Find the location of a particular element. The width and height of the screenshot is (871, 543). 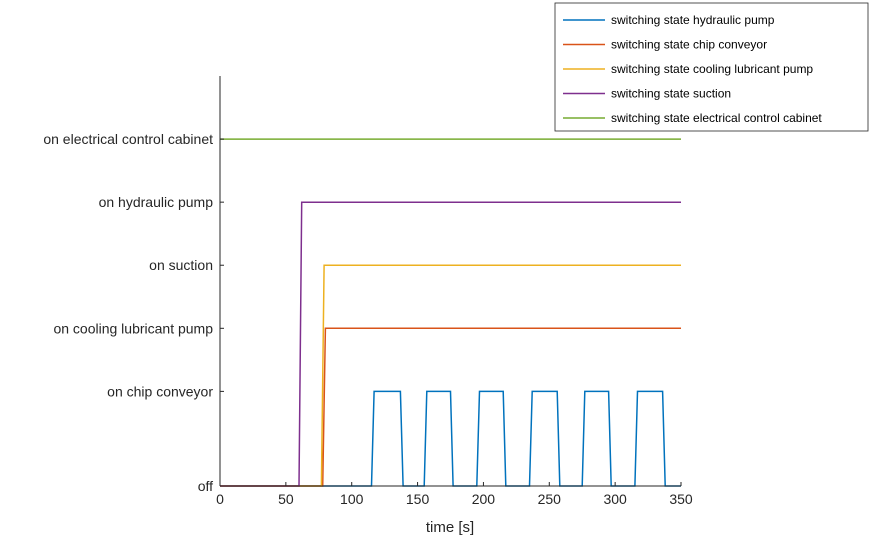

legend-label-1: switching state chip conveyor is located at coordinates (689, 45).